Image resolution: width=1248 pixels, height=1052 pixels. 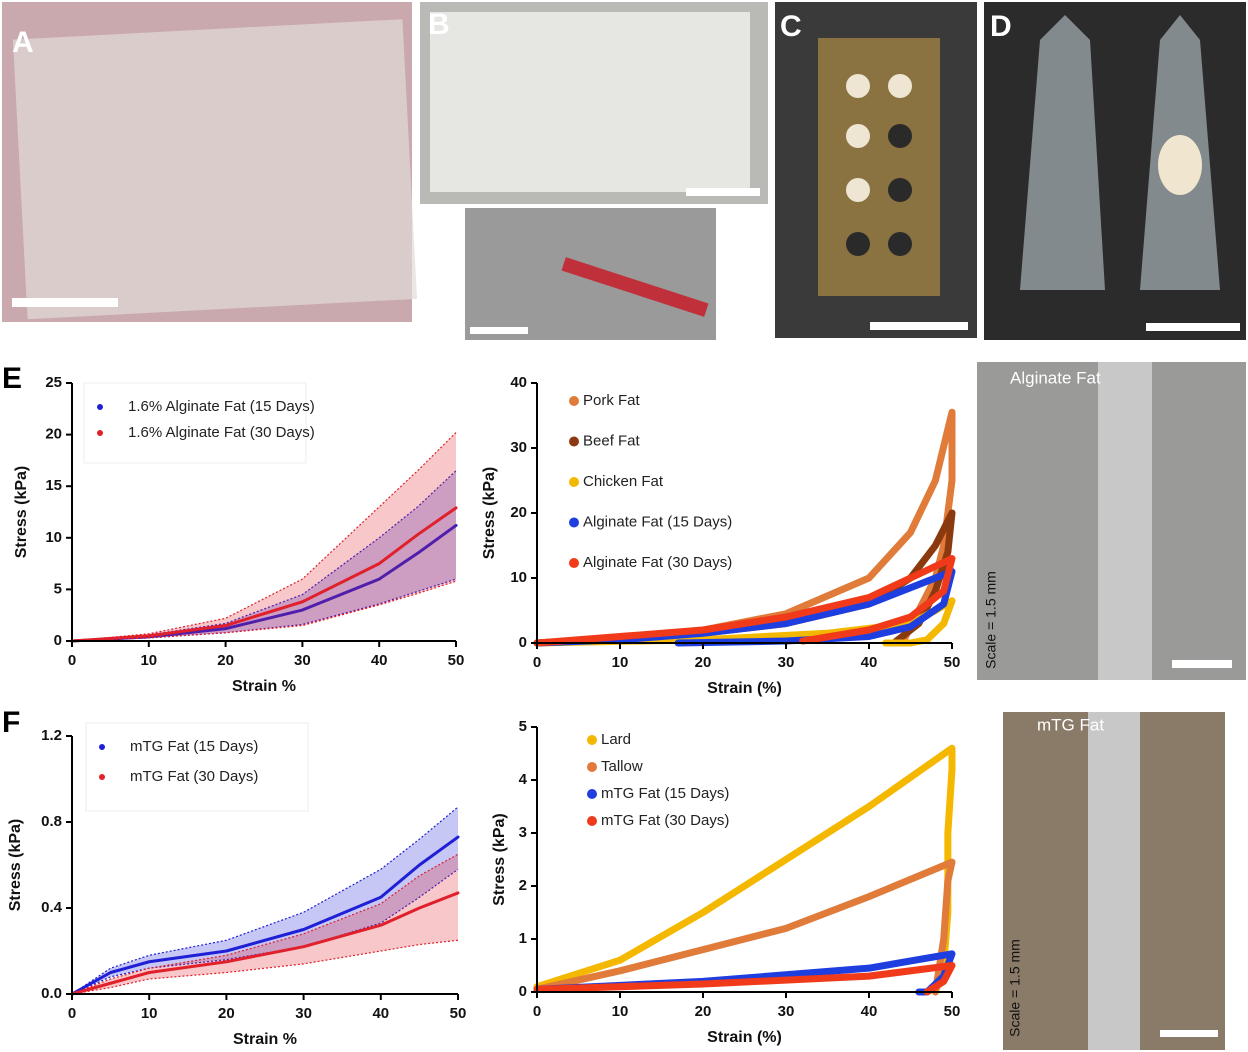 I want to click on legend-label: mTG Fat (30 Days), so click(x=665, y=820).